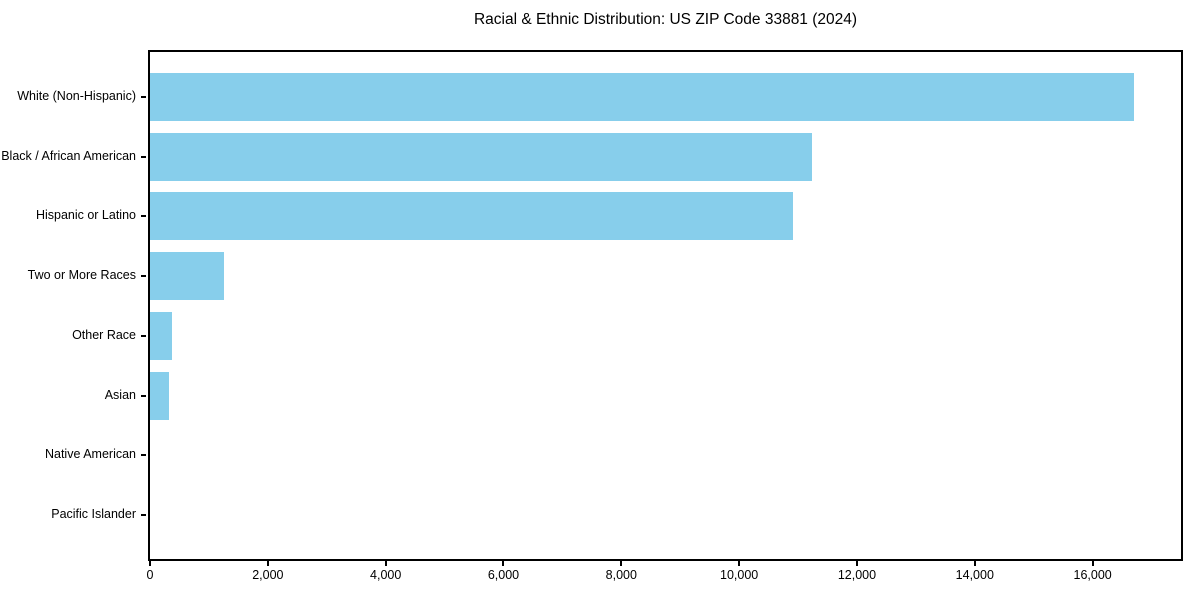 This screenshot has width=1200, height=600. Describe the element at coordinates (159, 395) in the screenshot. I see `bar-asian` at that location.